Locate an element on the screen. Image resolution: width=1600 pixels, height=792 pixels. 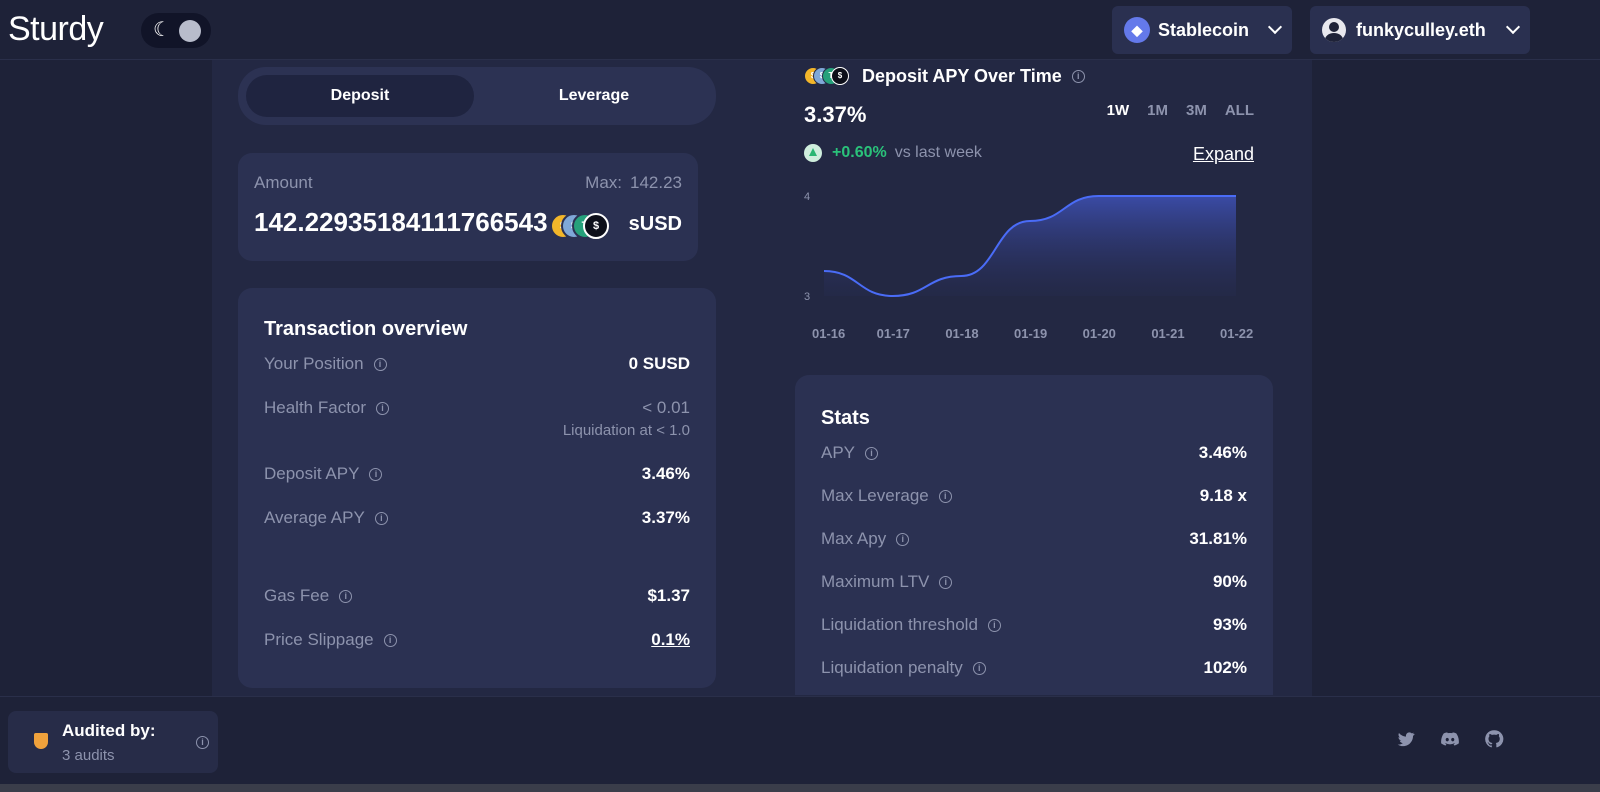
average-apy-value: 3.37% is located at coordinates (665, 517).